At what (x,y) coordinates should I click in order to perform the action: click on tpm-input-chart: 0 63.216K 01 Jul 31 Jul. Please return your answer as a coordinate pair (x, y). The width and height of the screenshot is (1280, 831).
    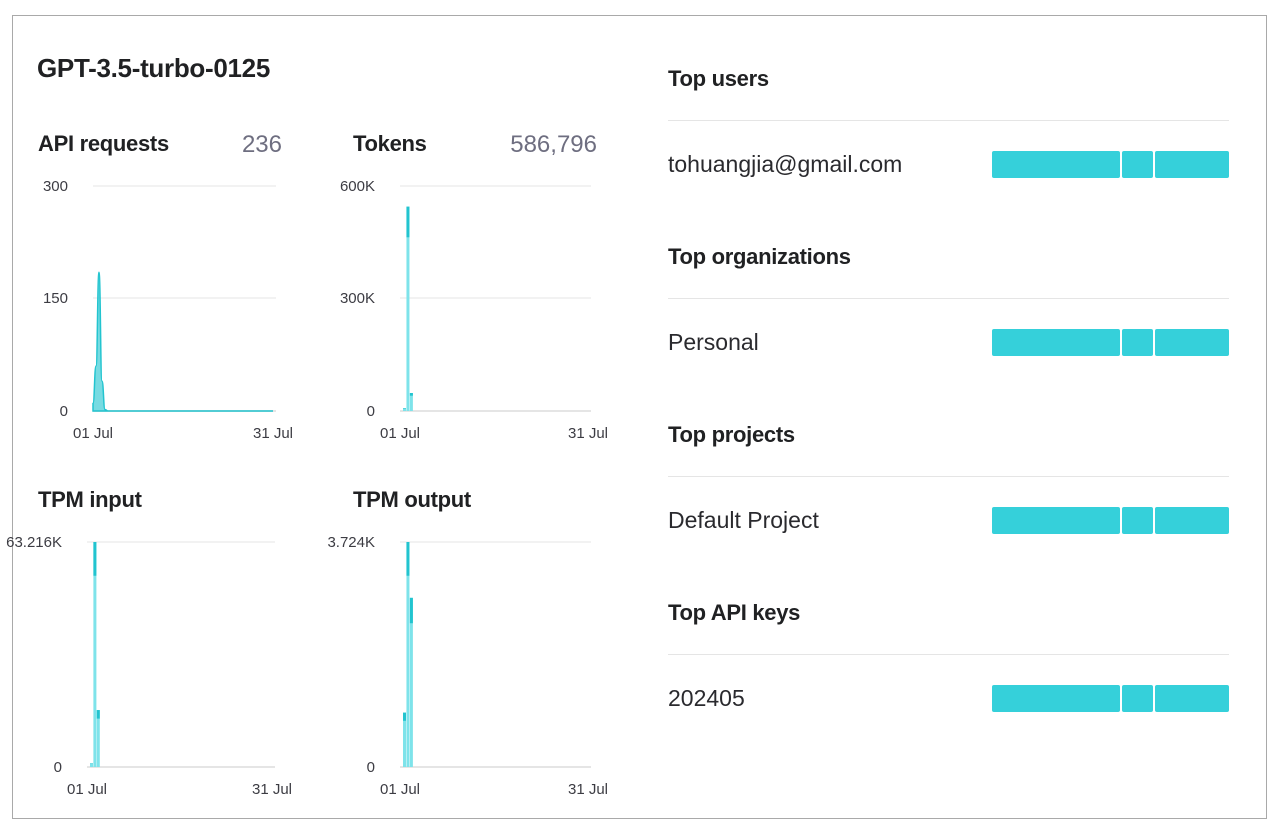
    Looking at the image, I should click on (150, 667).